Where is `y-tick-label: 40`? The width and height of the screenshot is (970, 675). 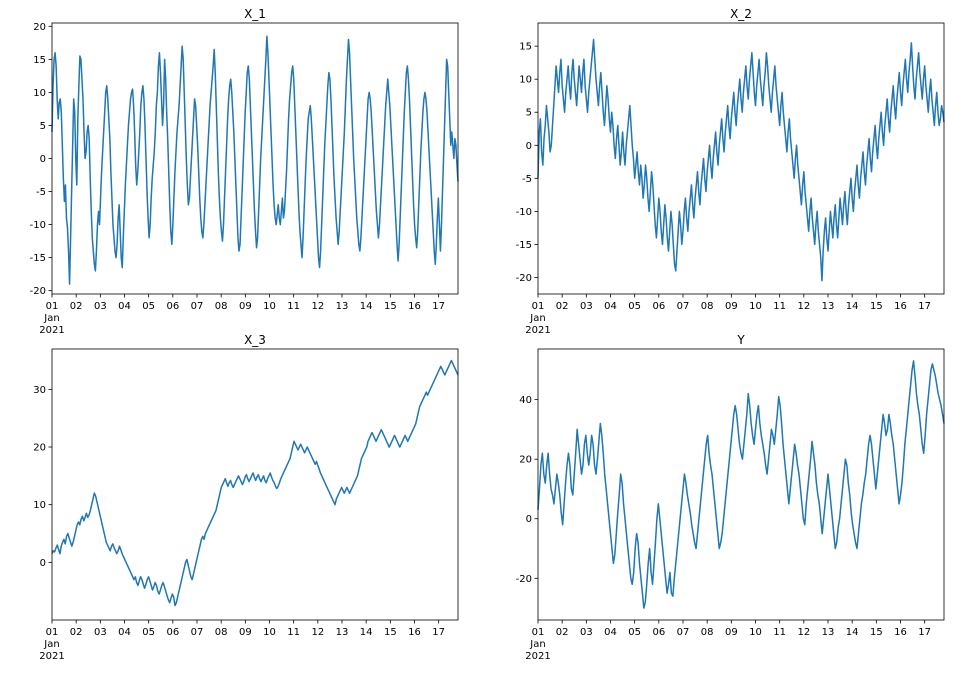 y-tick-label: 40 is located at coordinates (525, 400).